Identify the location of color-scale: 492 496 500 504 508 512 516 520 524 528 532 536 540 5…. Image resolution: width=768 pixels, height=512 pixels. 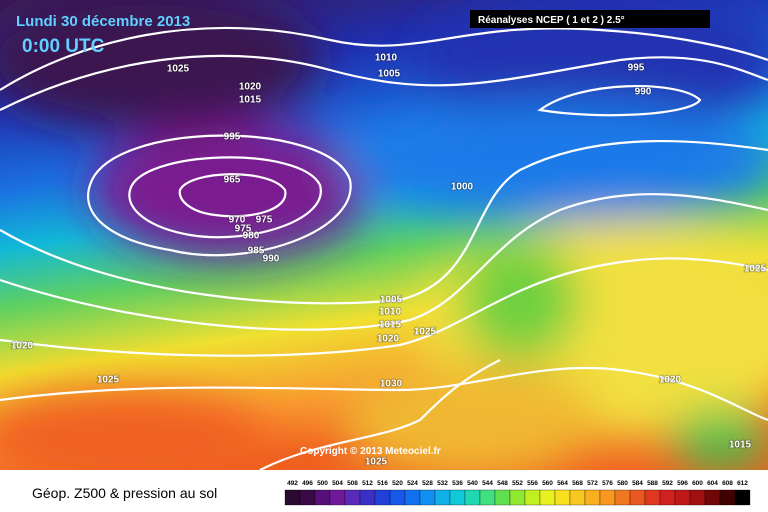
(517, 493).